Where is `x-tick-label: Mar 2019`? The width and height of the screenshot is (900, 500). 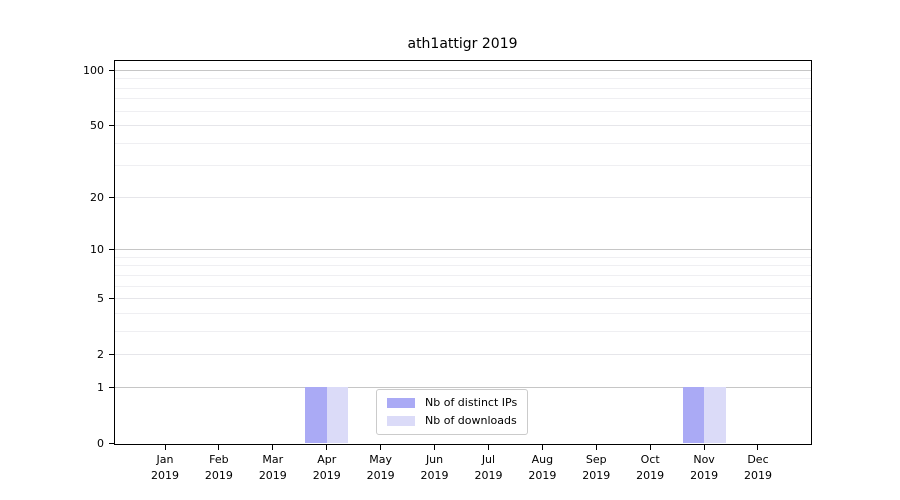 x-tick-label: Mar 2019 is located at coordinates (272, 467).